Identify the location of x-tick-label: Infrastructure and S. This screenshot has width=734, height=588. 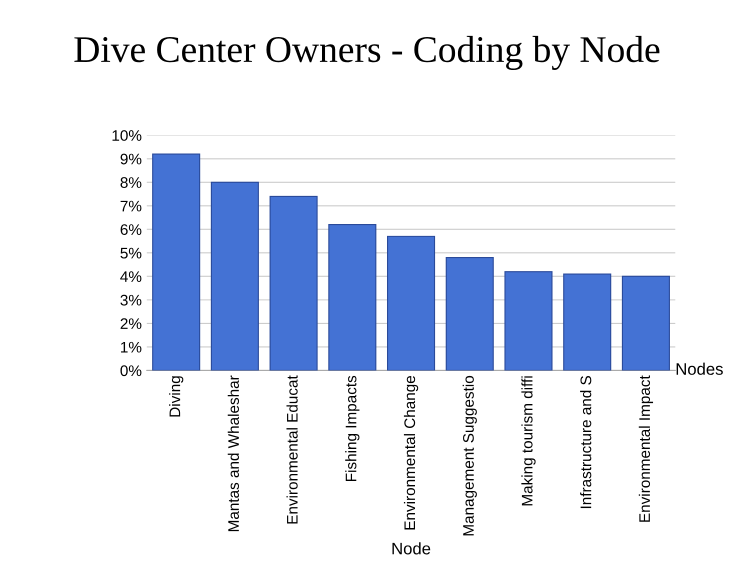
(586, 442).